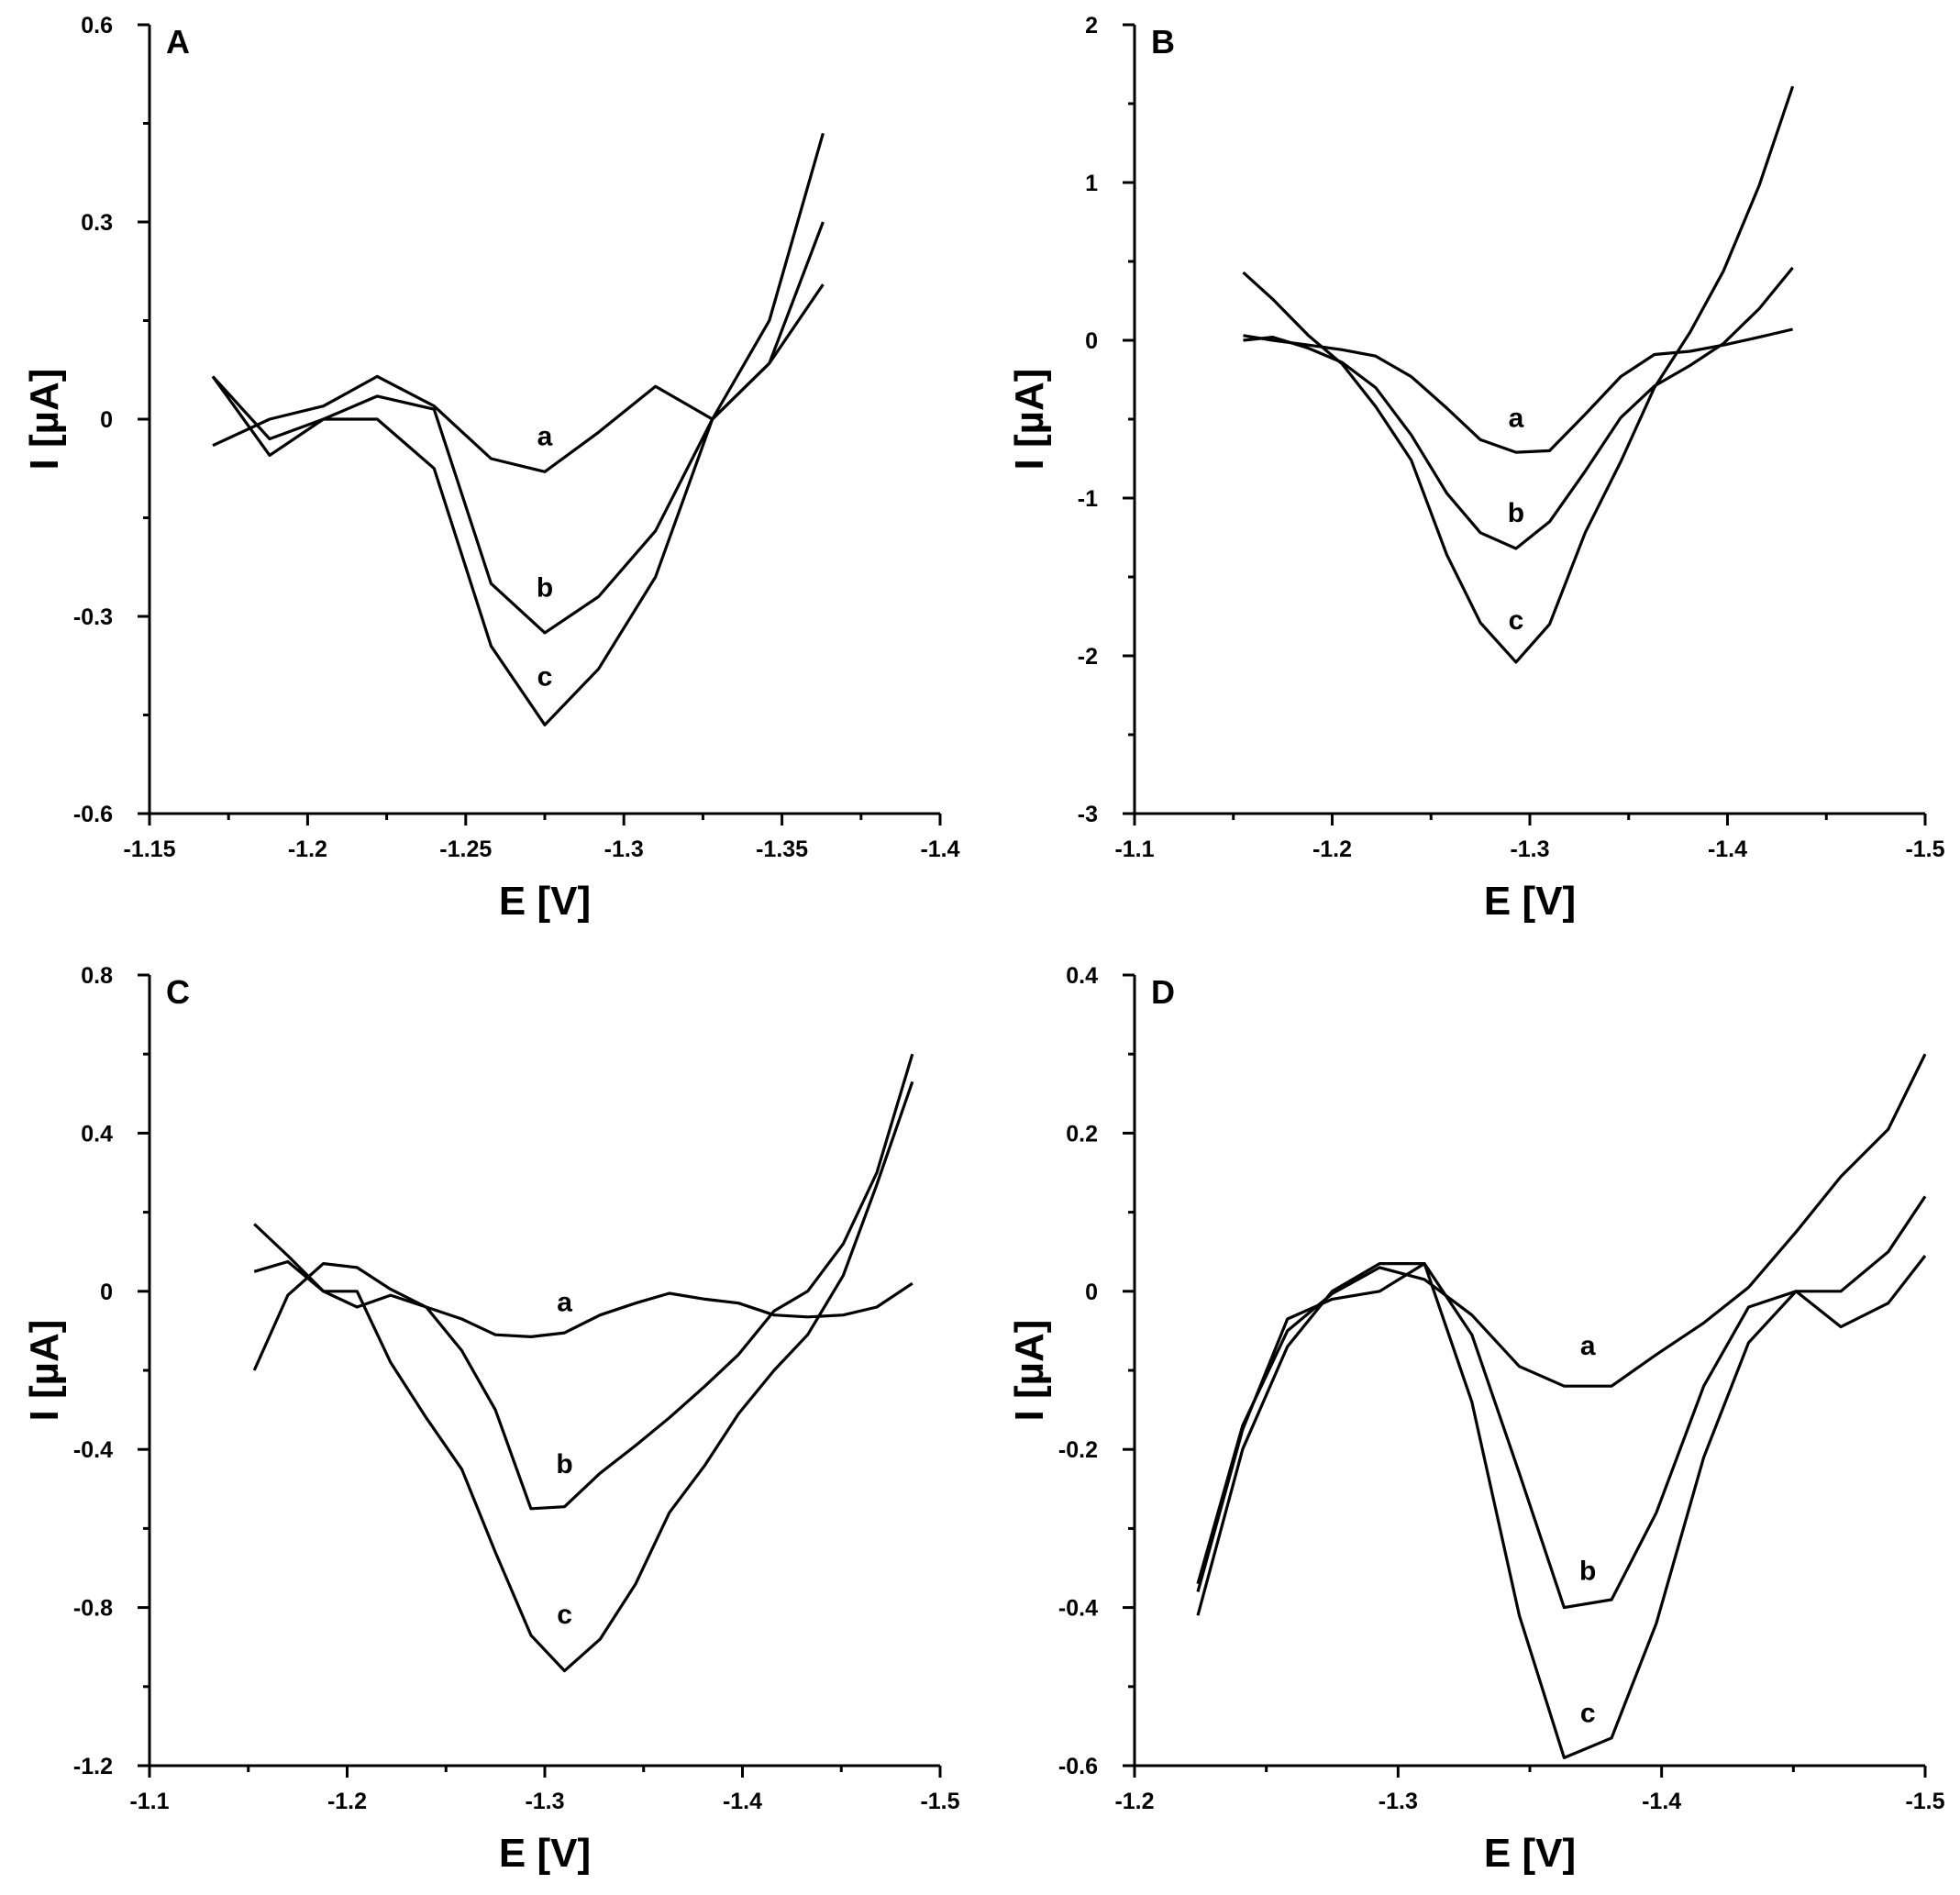 The height and width of the screenshot is (1895, 1960). I want to click on y-tick-label: 0.3, so click(97, 223).